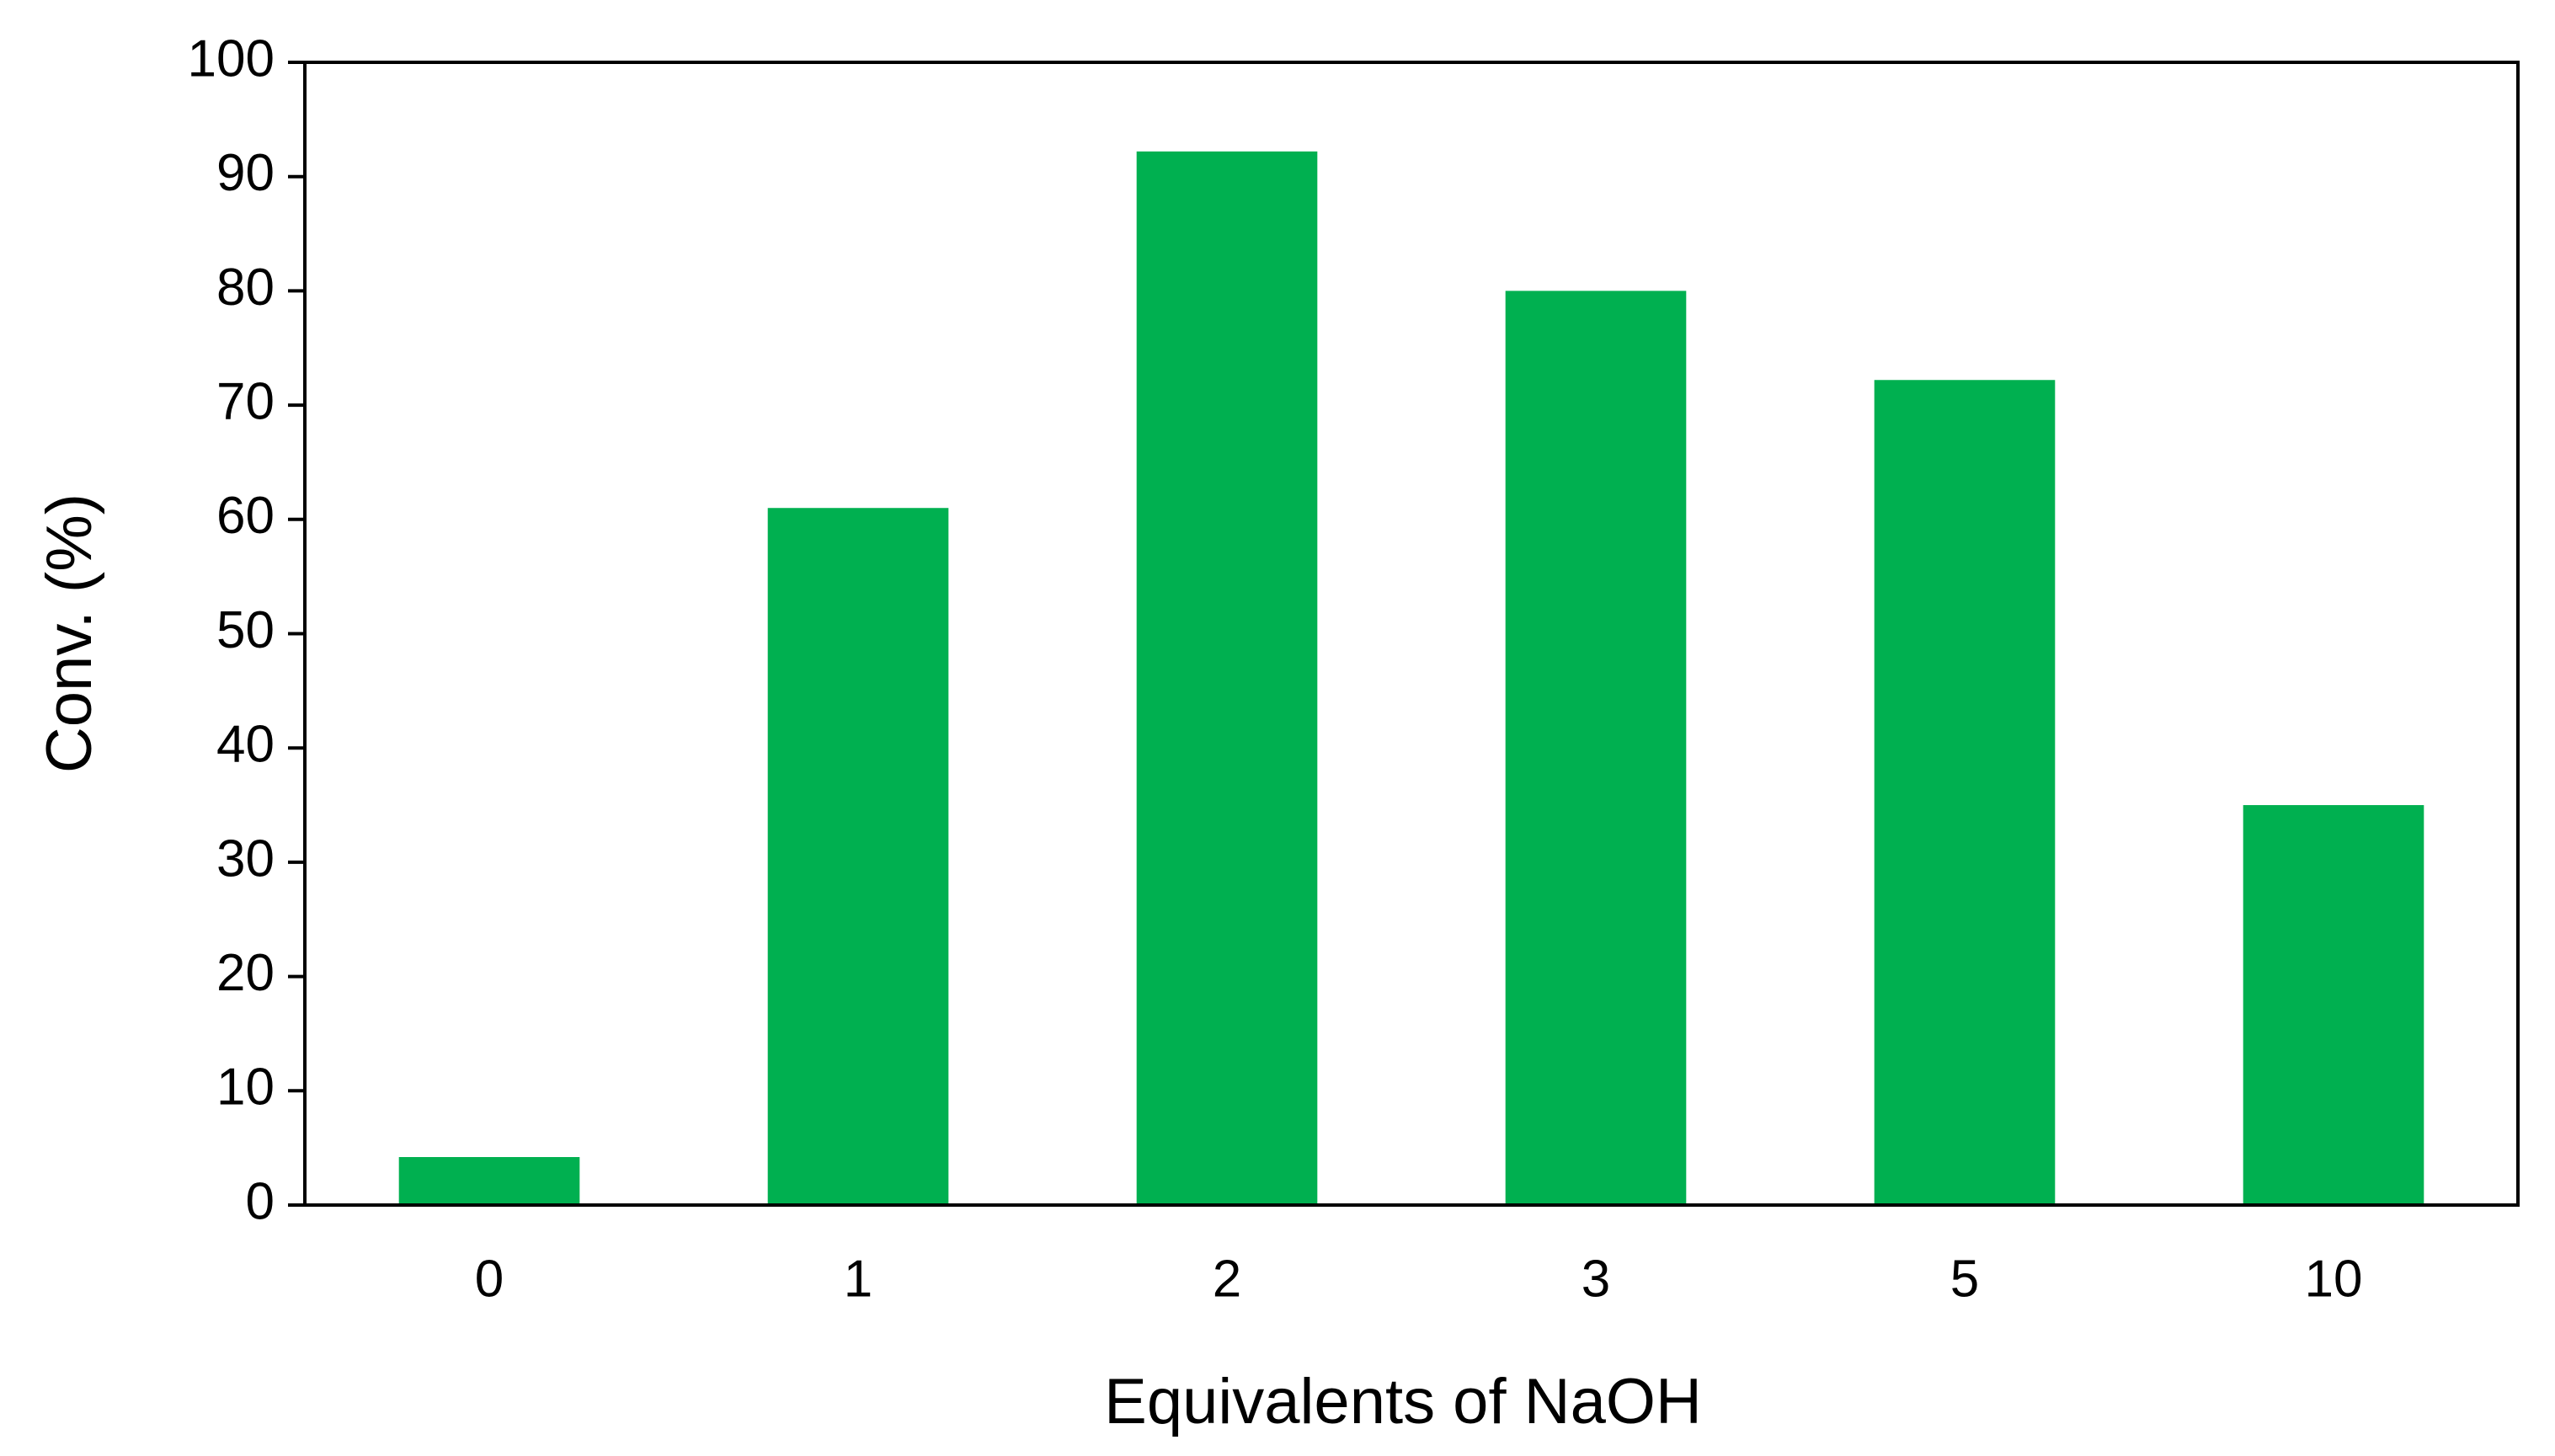  Describe the element at coordinates (1403, 1401) in the screenshot. I see `x-axis-title: Equivalents of NaOH` at that location.